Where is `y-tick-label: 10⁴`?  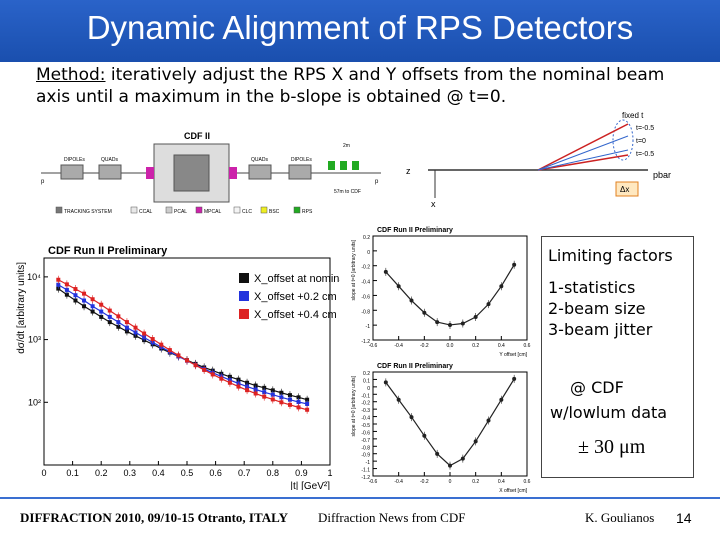 y-tick-label: 10⁴ is located at coordinates (34, 277).